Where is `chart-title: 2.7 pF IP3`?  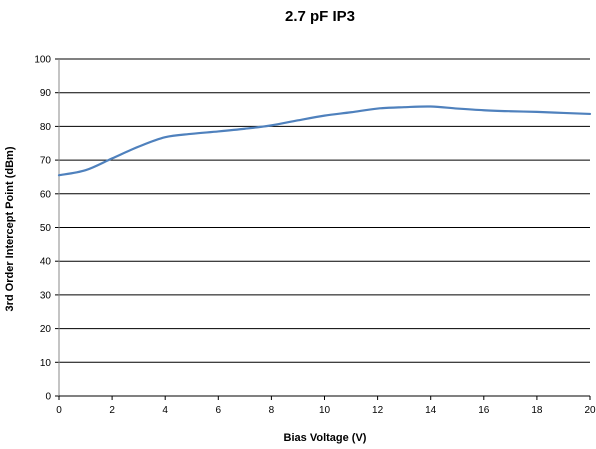
chart-title: 2.7 pF IP3 is located at coordinates (320, 16).